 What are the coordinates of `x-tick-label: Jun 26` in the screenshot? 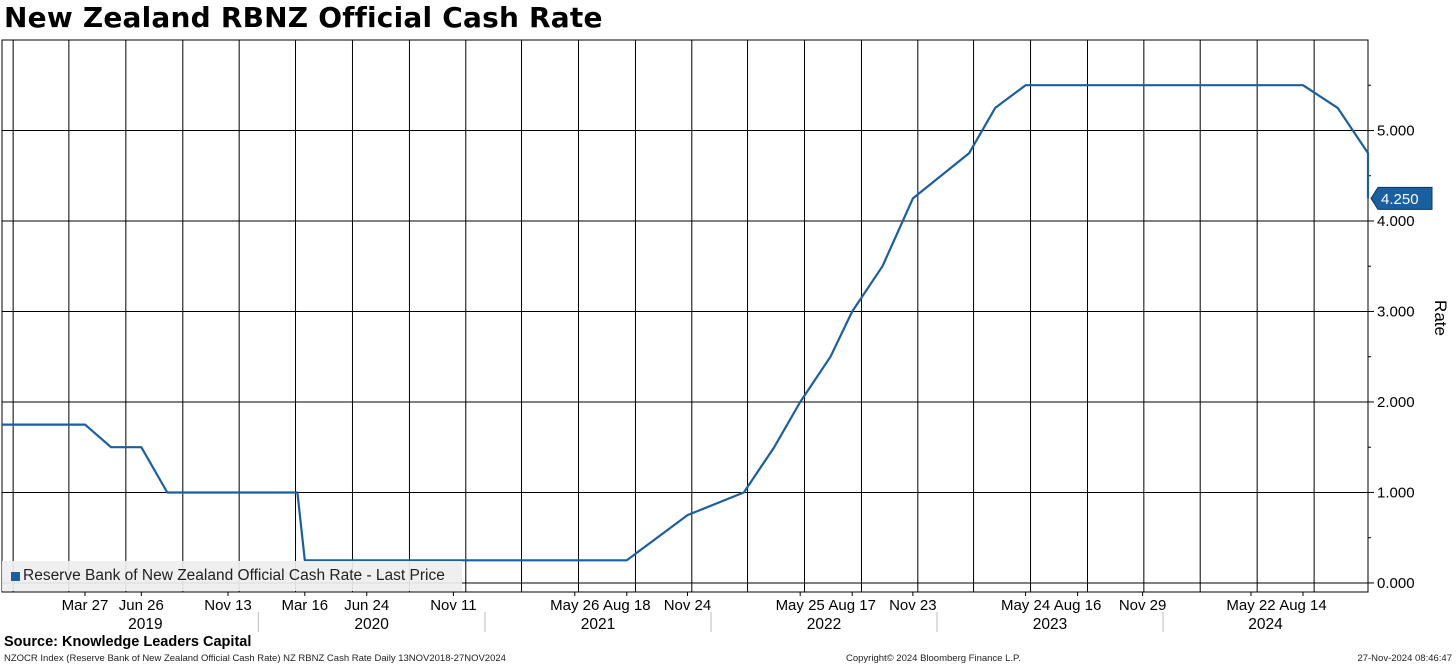 It's located at (141, 605).